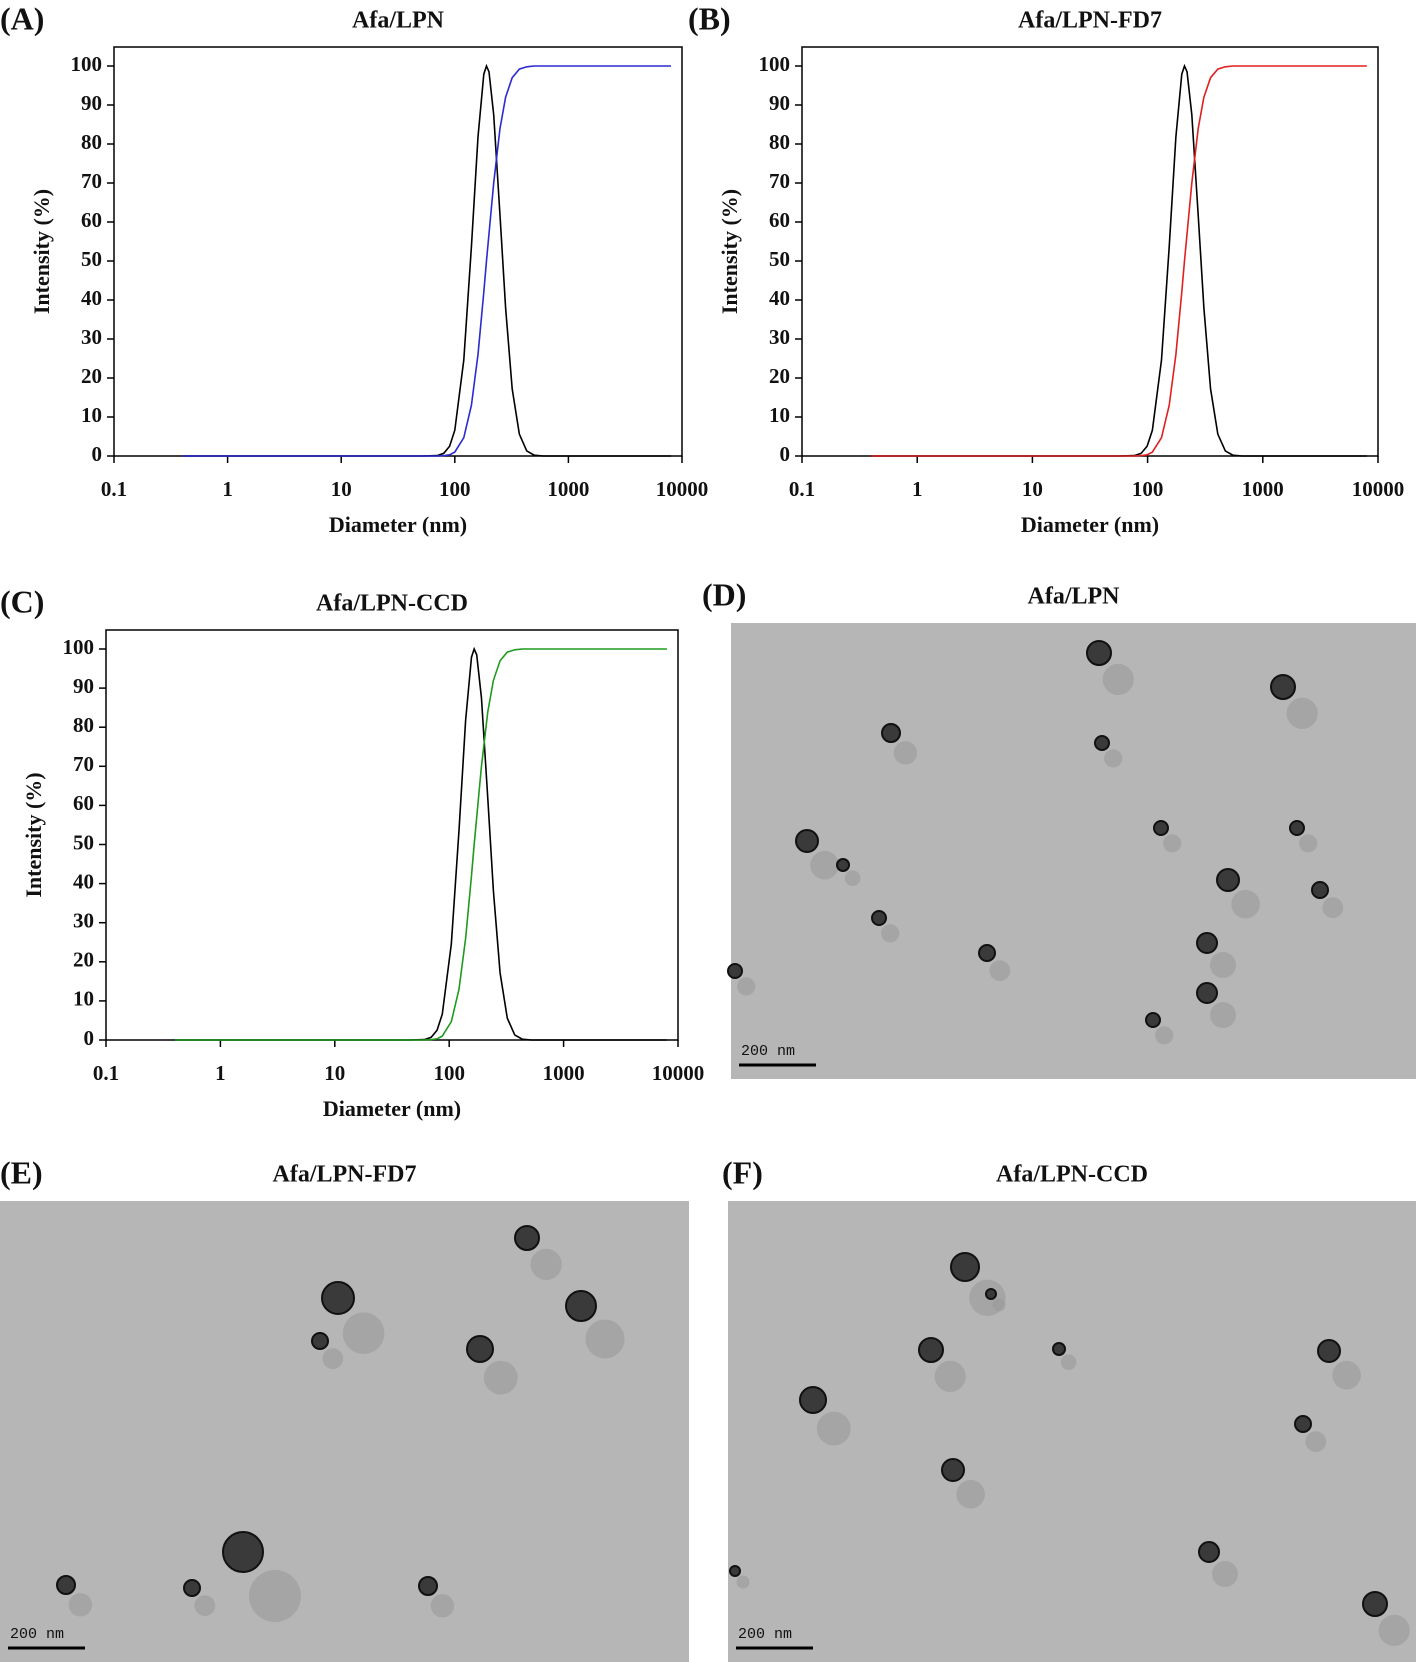 This screenshot has height=1662, width=1416. I want to click on chart-title: Afa/LPN, so click(398, 21).